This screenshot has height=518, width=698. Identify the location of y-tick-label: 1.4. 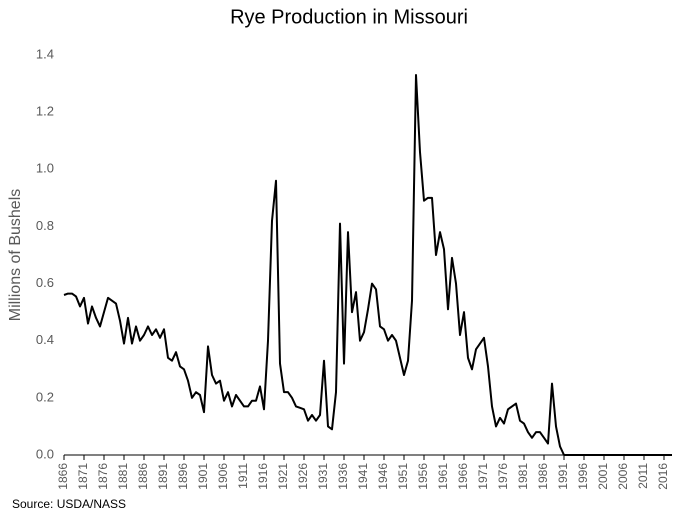
(45, 53).